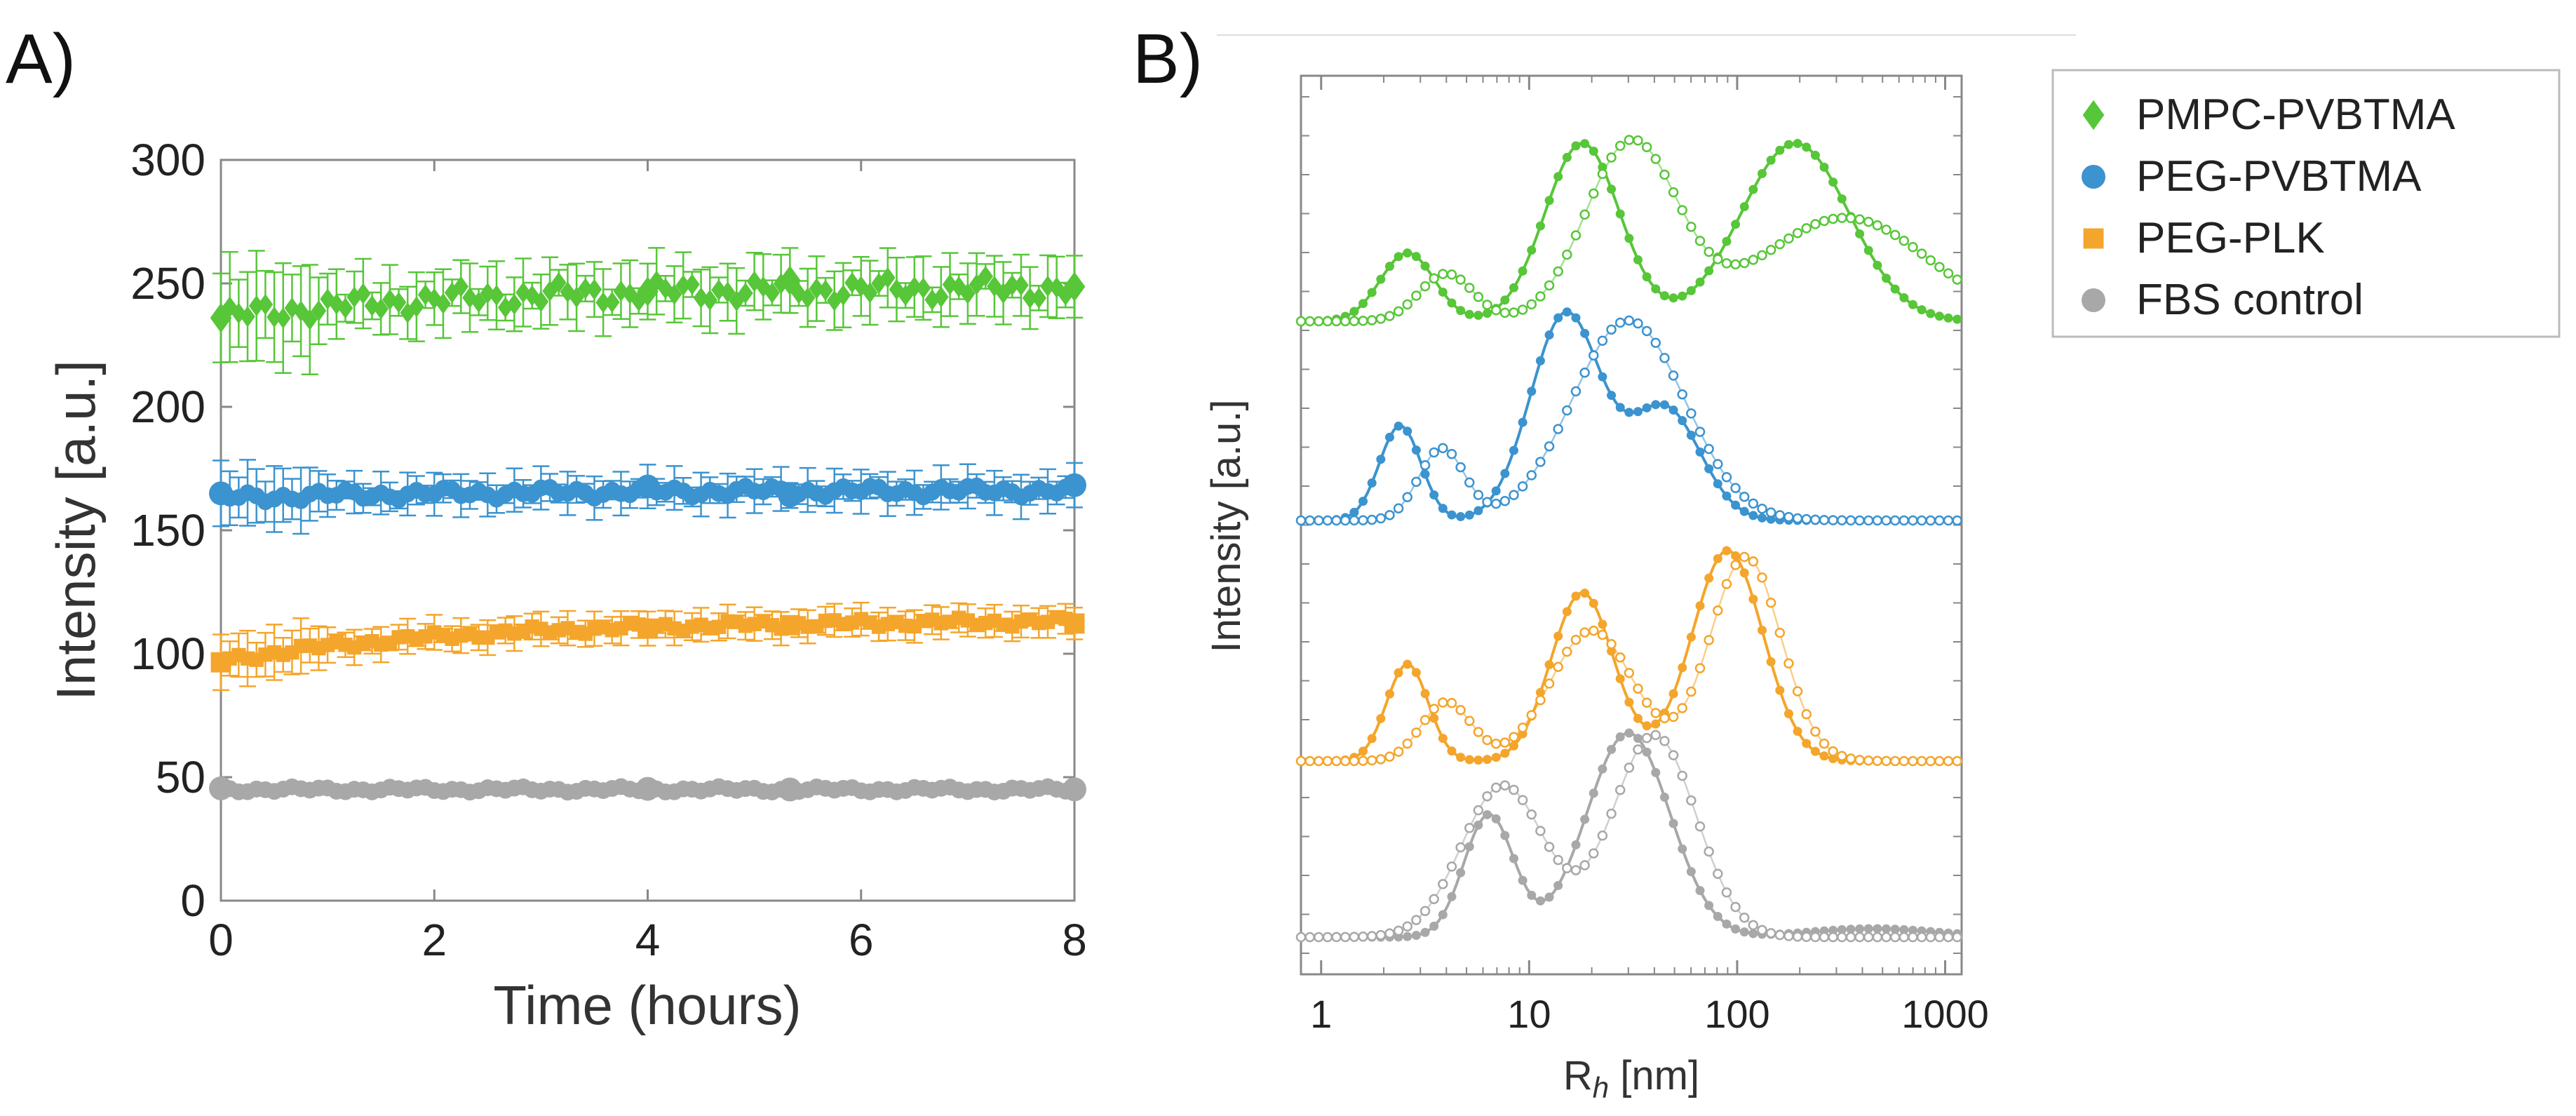  What do you see at coordinates (1654, 1076) in the screenshot?
I see `panel-b-x-title-unit: [nm]` at bounding box center [1654, 1076].